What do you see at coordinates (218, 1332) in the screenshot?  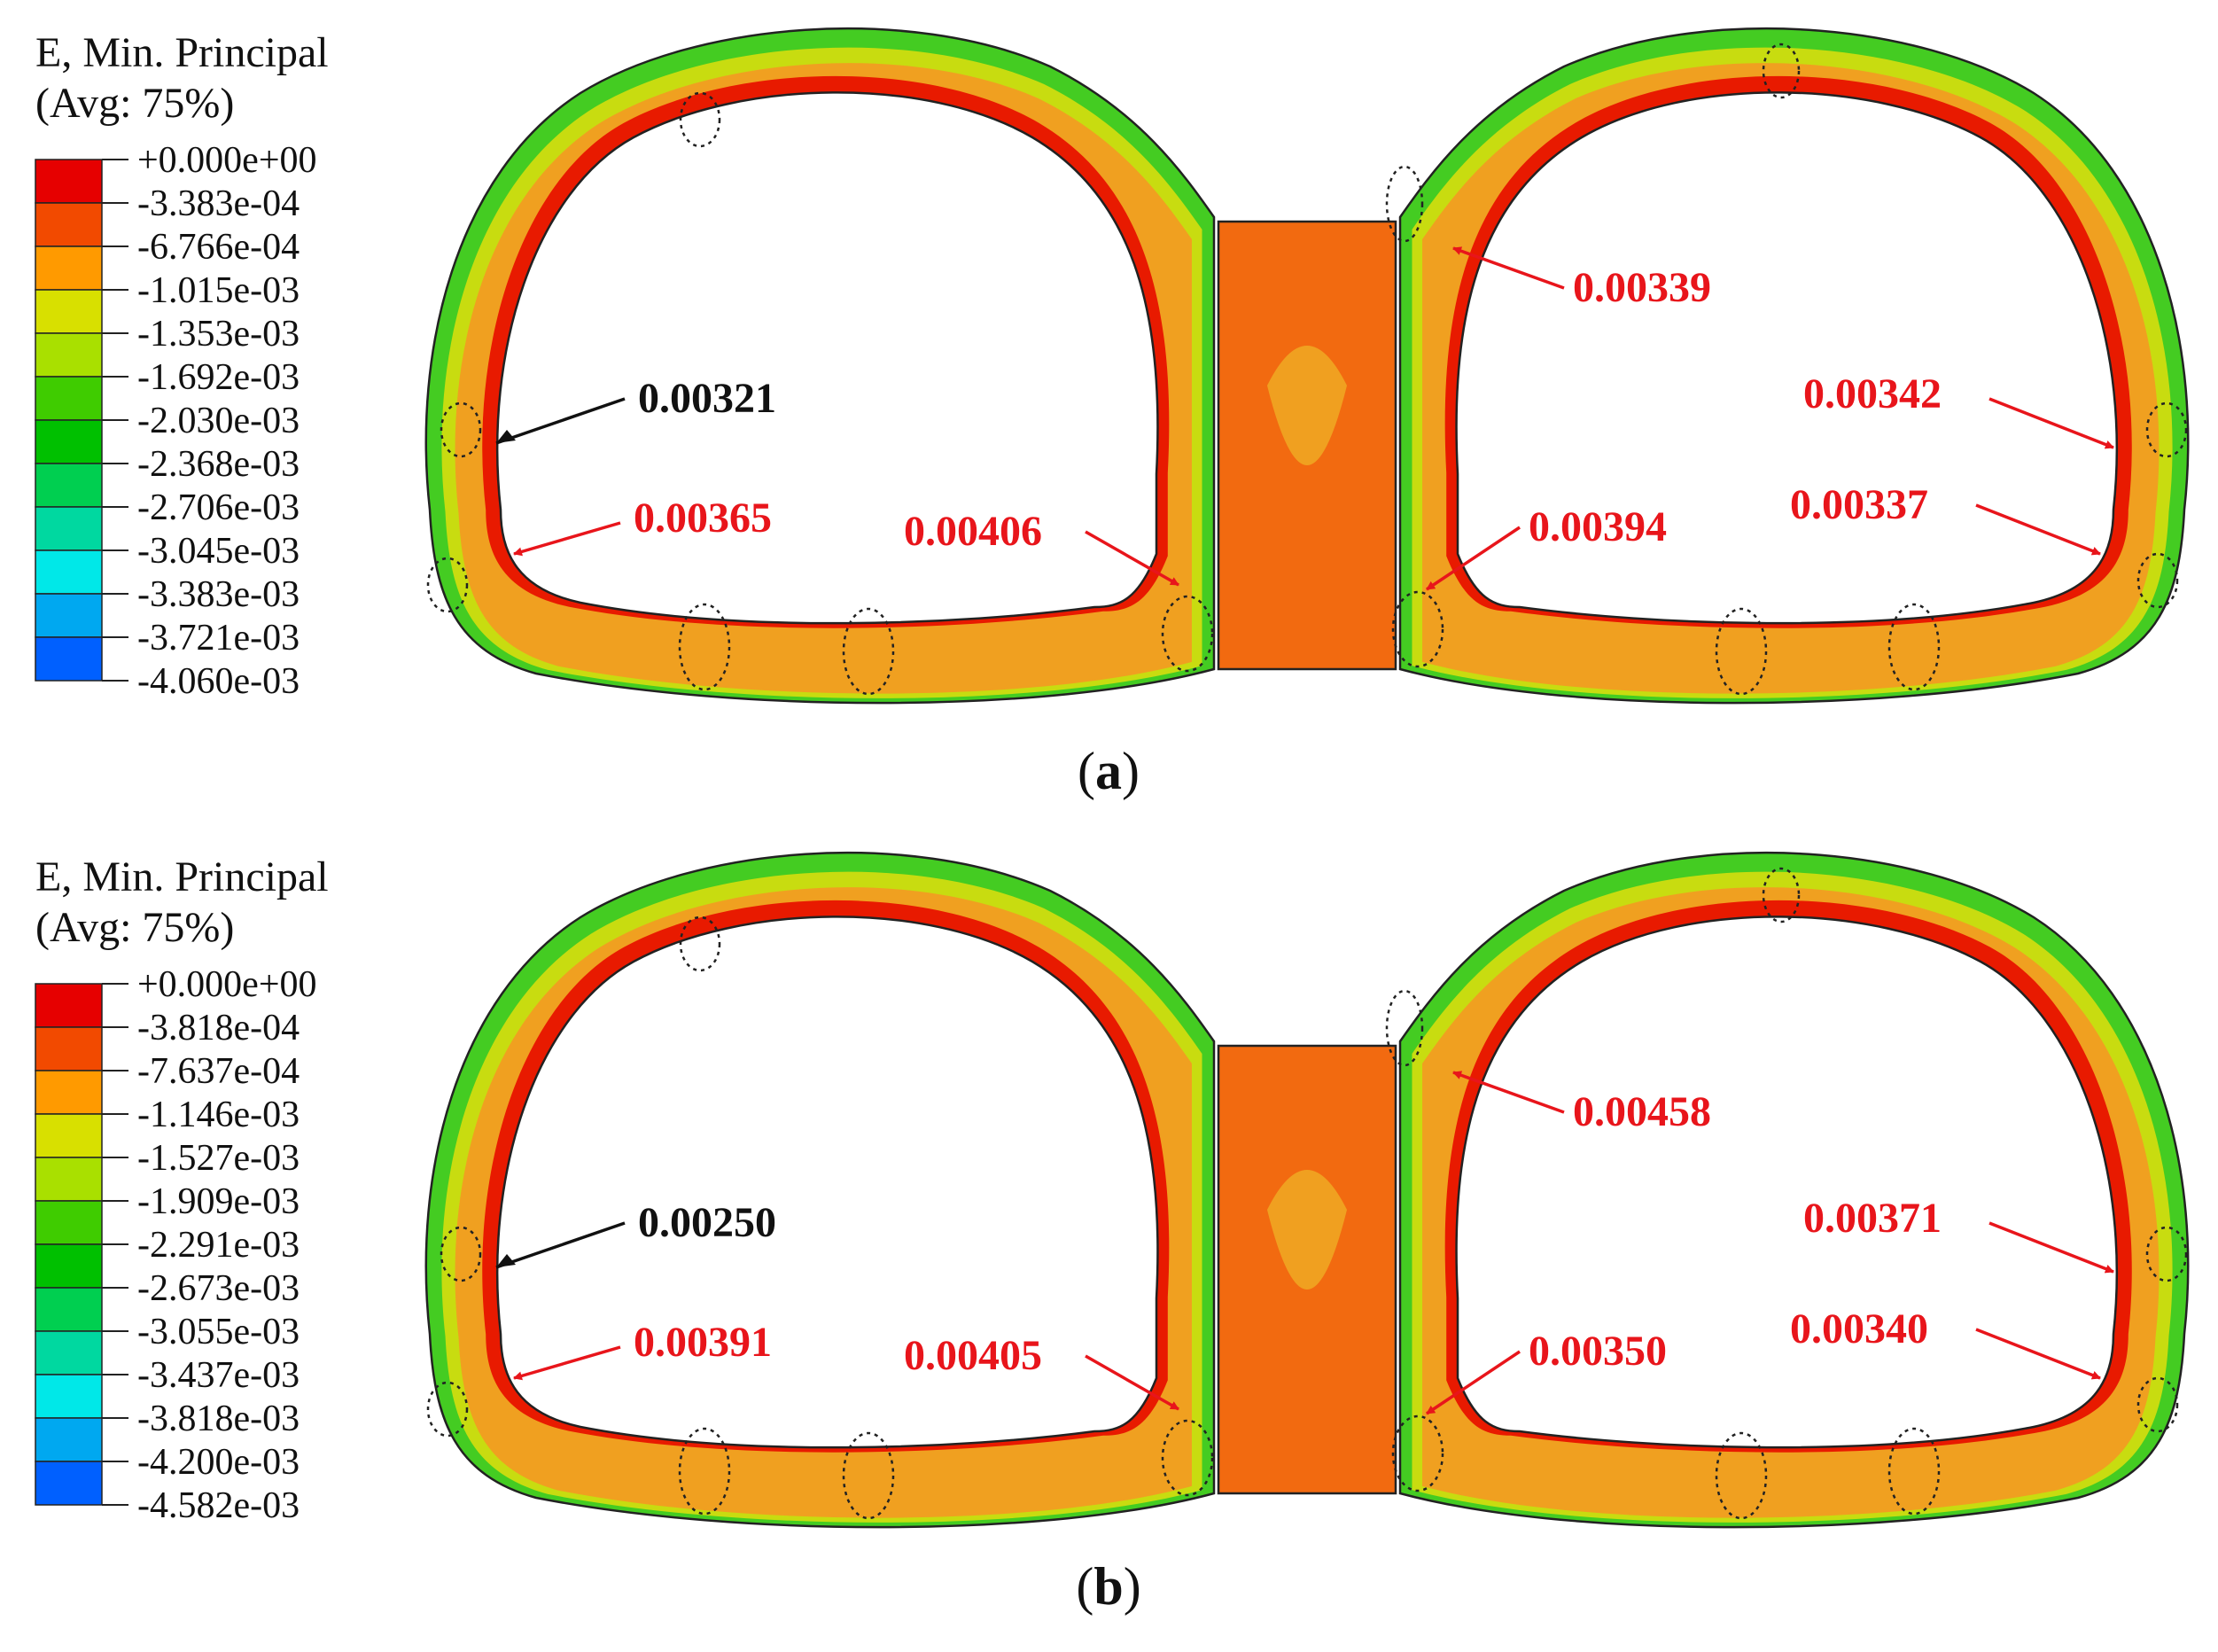 I see `legend-tick-label: -3.055e-03` at bounding box center [218, 1332].